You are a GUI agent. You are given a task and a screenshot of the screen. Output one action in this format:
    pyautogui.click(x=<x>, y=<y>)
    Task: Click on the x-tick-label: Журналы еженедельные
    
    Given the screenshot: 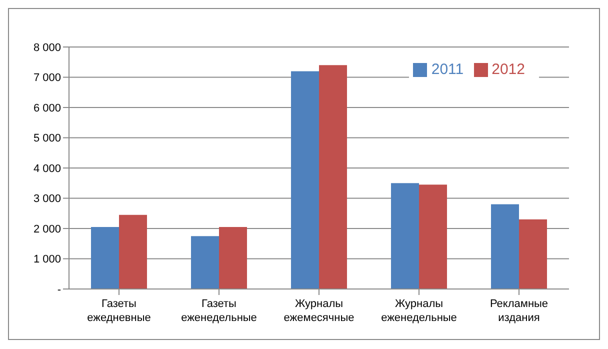 What is the action you would take?
    pyautogui.click(x=419, y=311)
    